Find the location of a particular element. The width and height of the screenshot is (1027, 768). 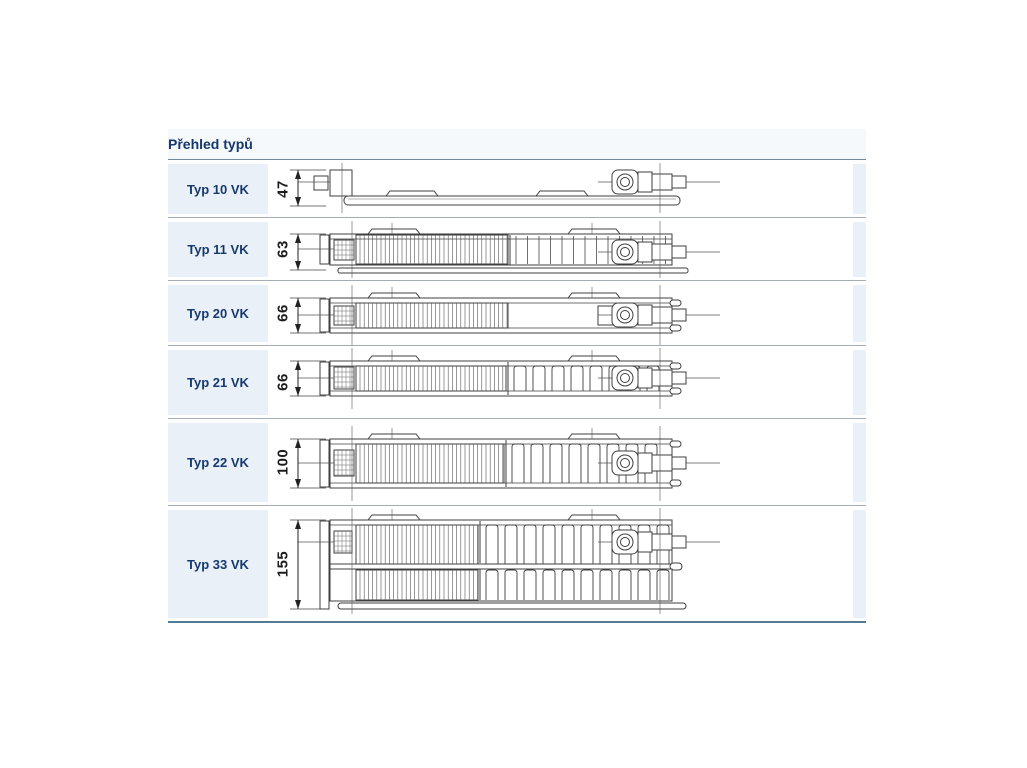

type-label: Typ 10 VK is located at coordinates (218, 189).